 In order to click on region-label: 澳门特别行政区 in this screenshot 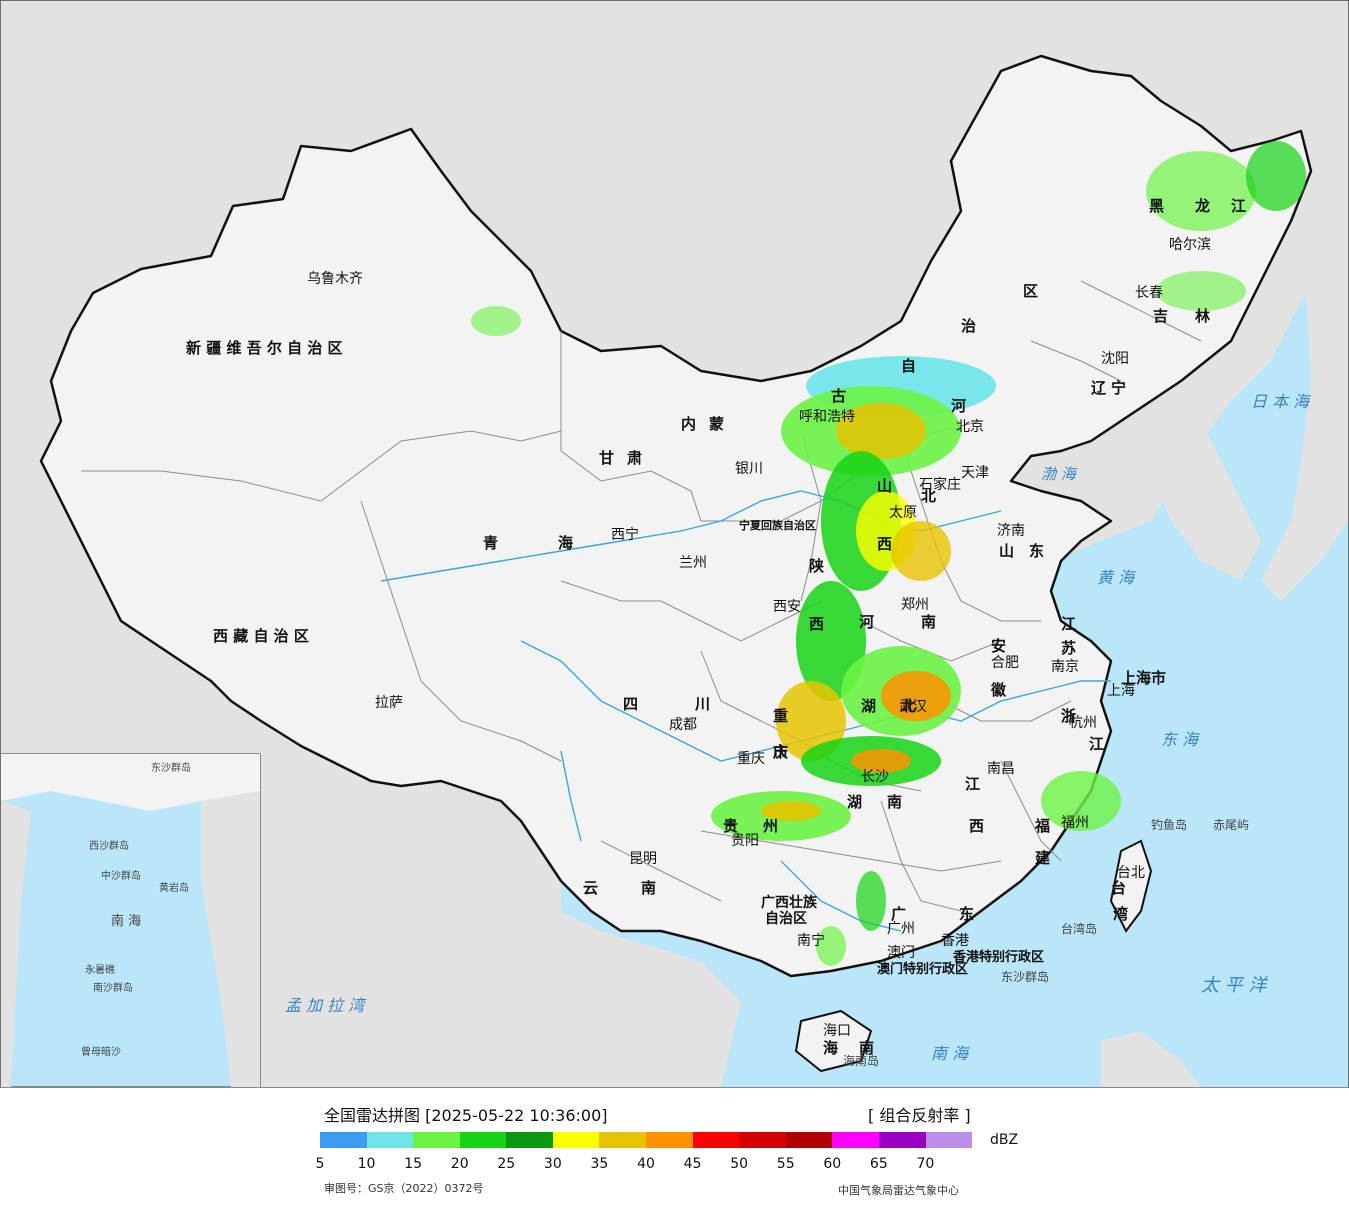, I will do `click(922, 969)`.